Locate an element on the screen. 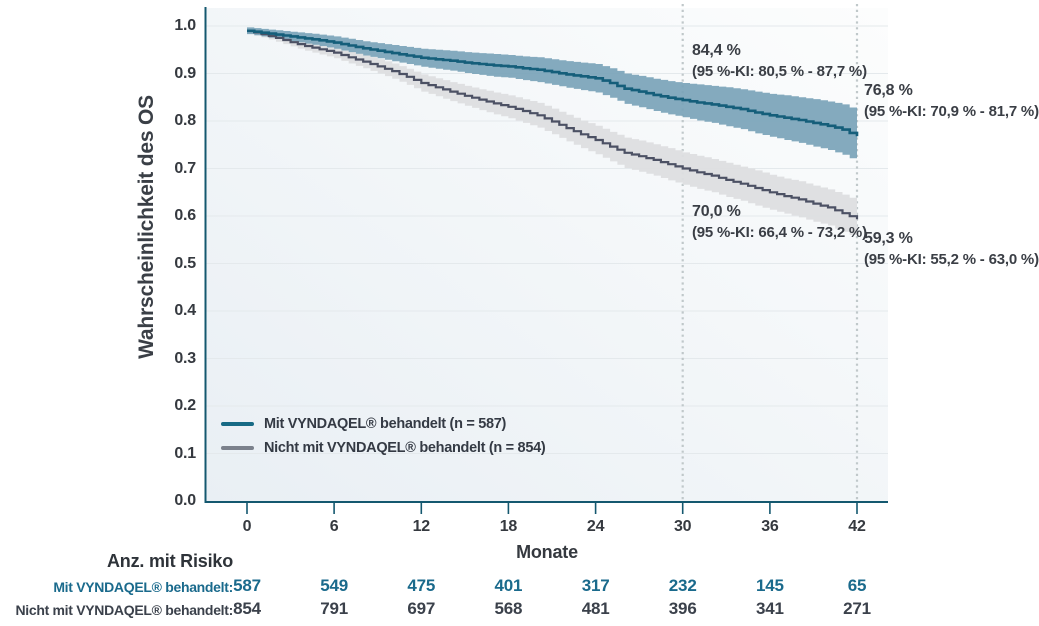 The image size is (1039, 626). risk-count: 587 is located at coordinates (247, 585).